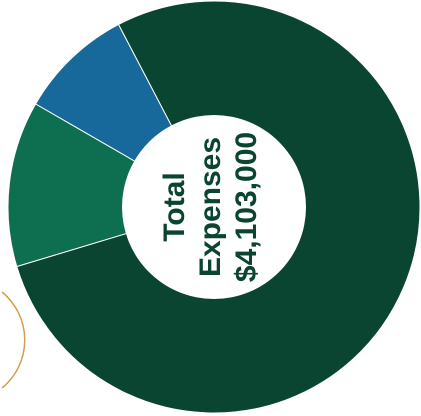  I want to click on center-label-line-2: Expenses, so click(210, 207).